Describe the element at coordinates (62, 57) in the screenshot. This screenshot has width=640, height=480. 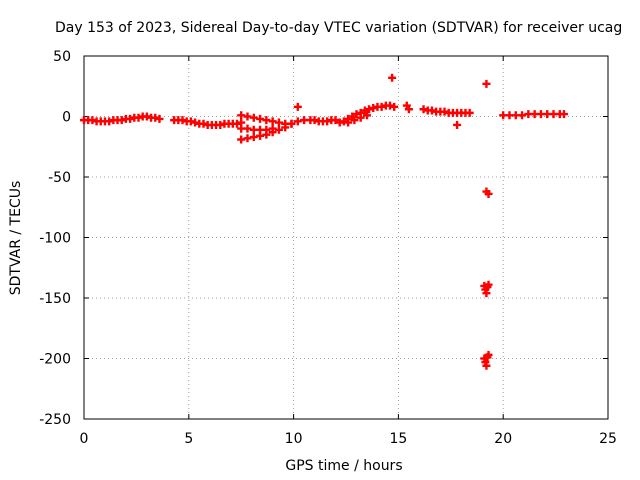
I see `y-tick-label: 50` at that location.